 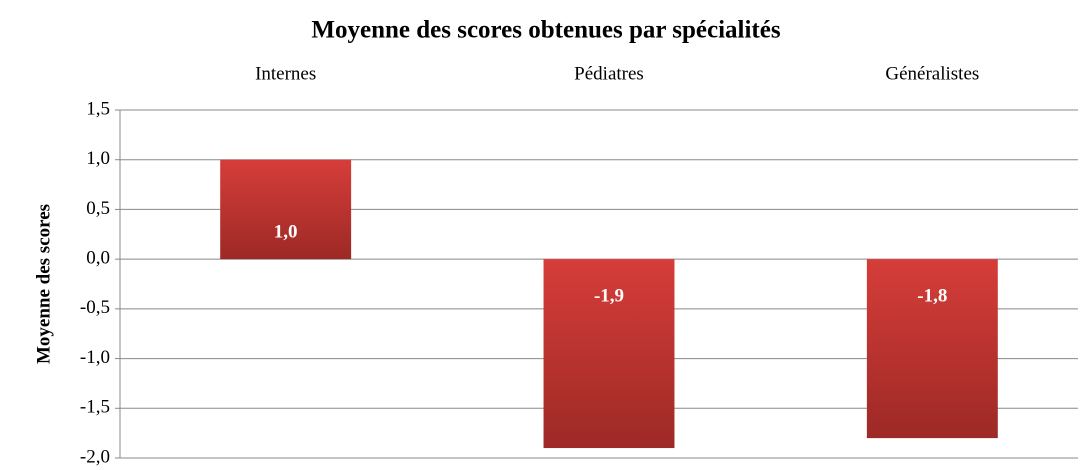 What do you see at coordinates (98, 158) in the screenshot?
I see `y-tick-label: 1,0` at bounding box center [98, 158].